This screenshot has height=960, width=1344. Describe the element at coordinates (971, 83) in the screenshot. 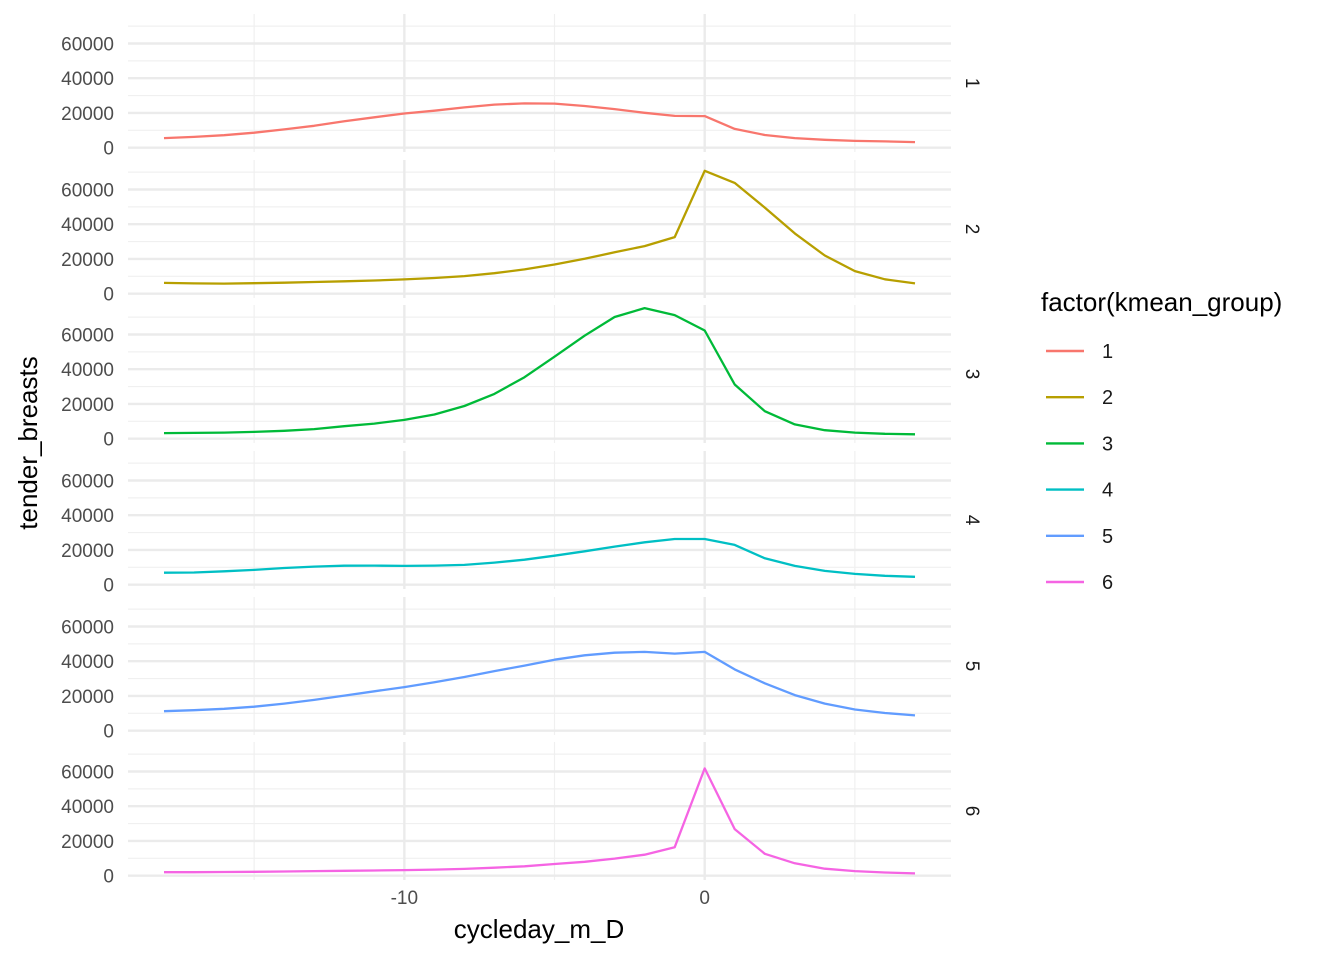

I see `facet-strip-label-1: 1` at that location.